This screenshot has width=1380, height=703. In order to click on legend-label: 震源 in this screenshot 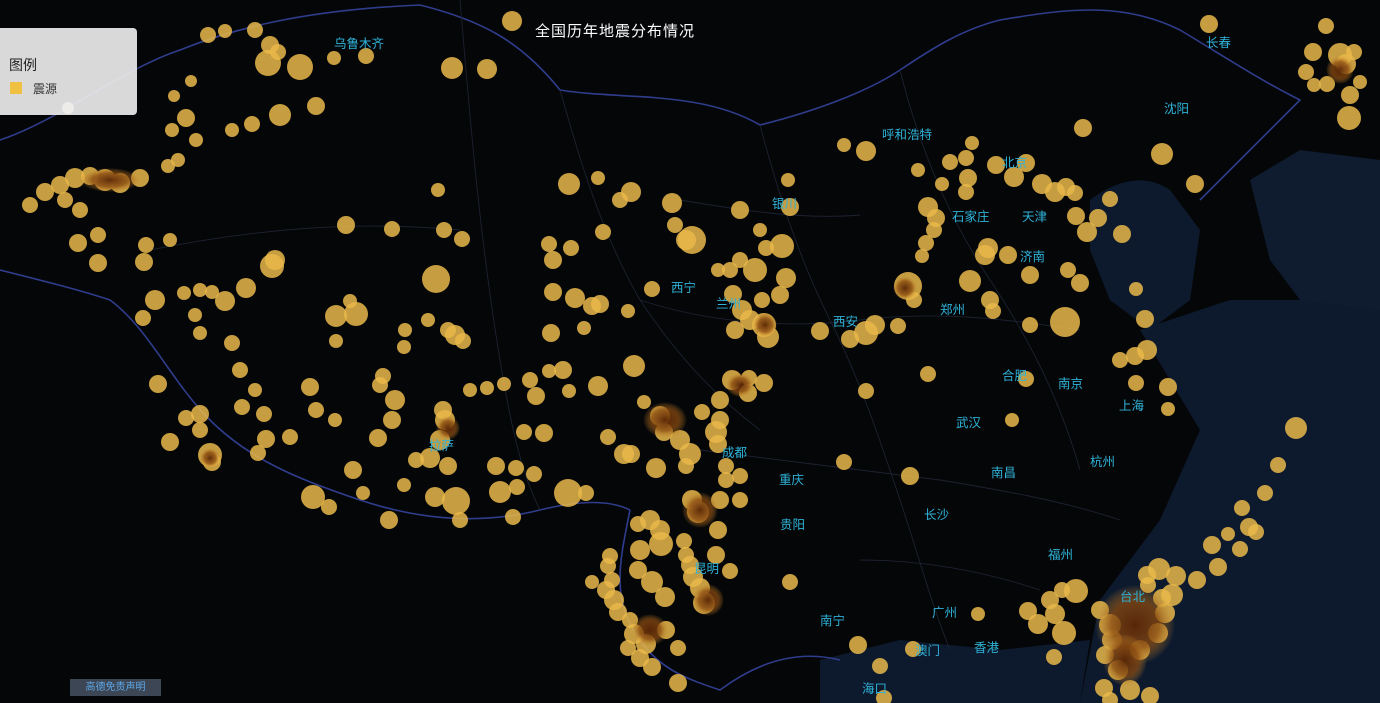, I will do `click(45, 89)`.